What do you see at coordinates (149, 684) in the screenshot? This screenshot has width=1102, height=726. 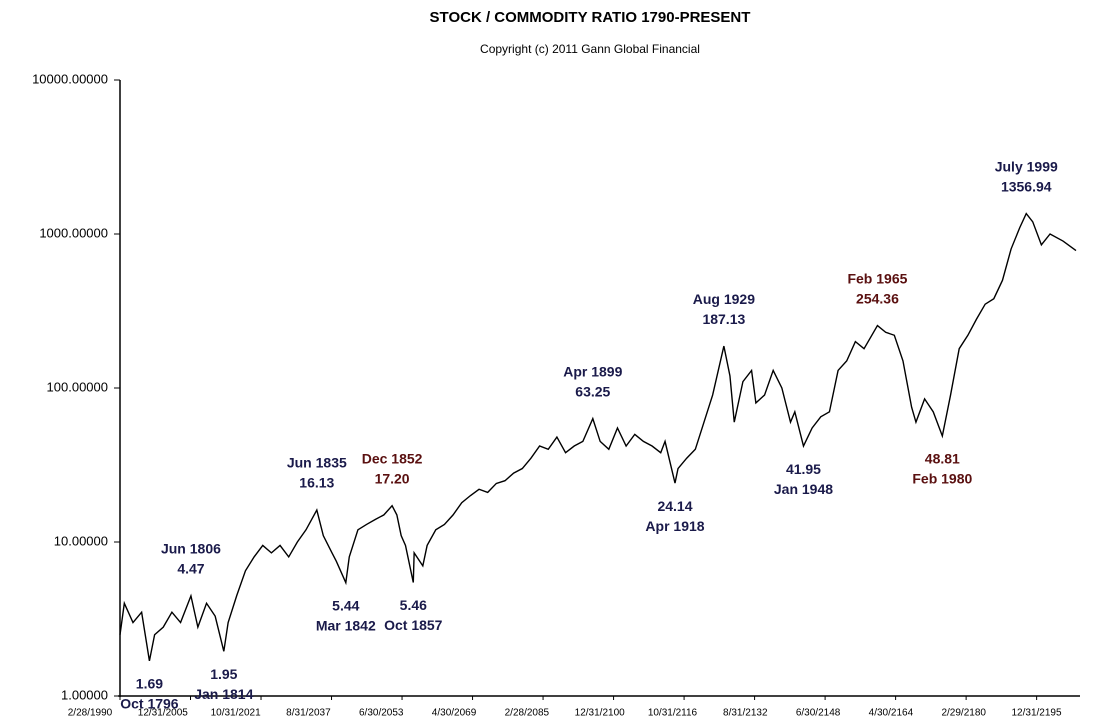 I see `annotation-value: 1.69` at bounding box center [149, 684].